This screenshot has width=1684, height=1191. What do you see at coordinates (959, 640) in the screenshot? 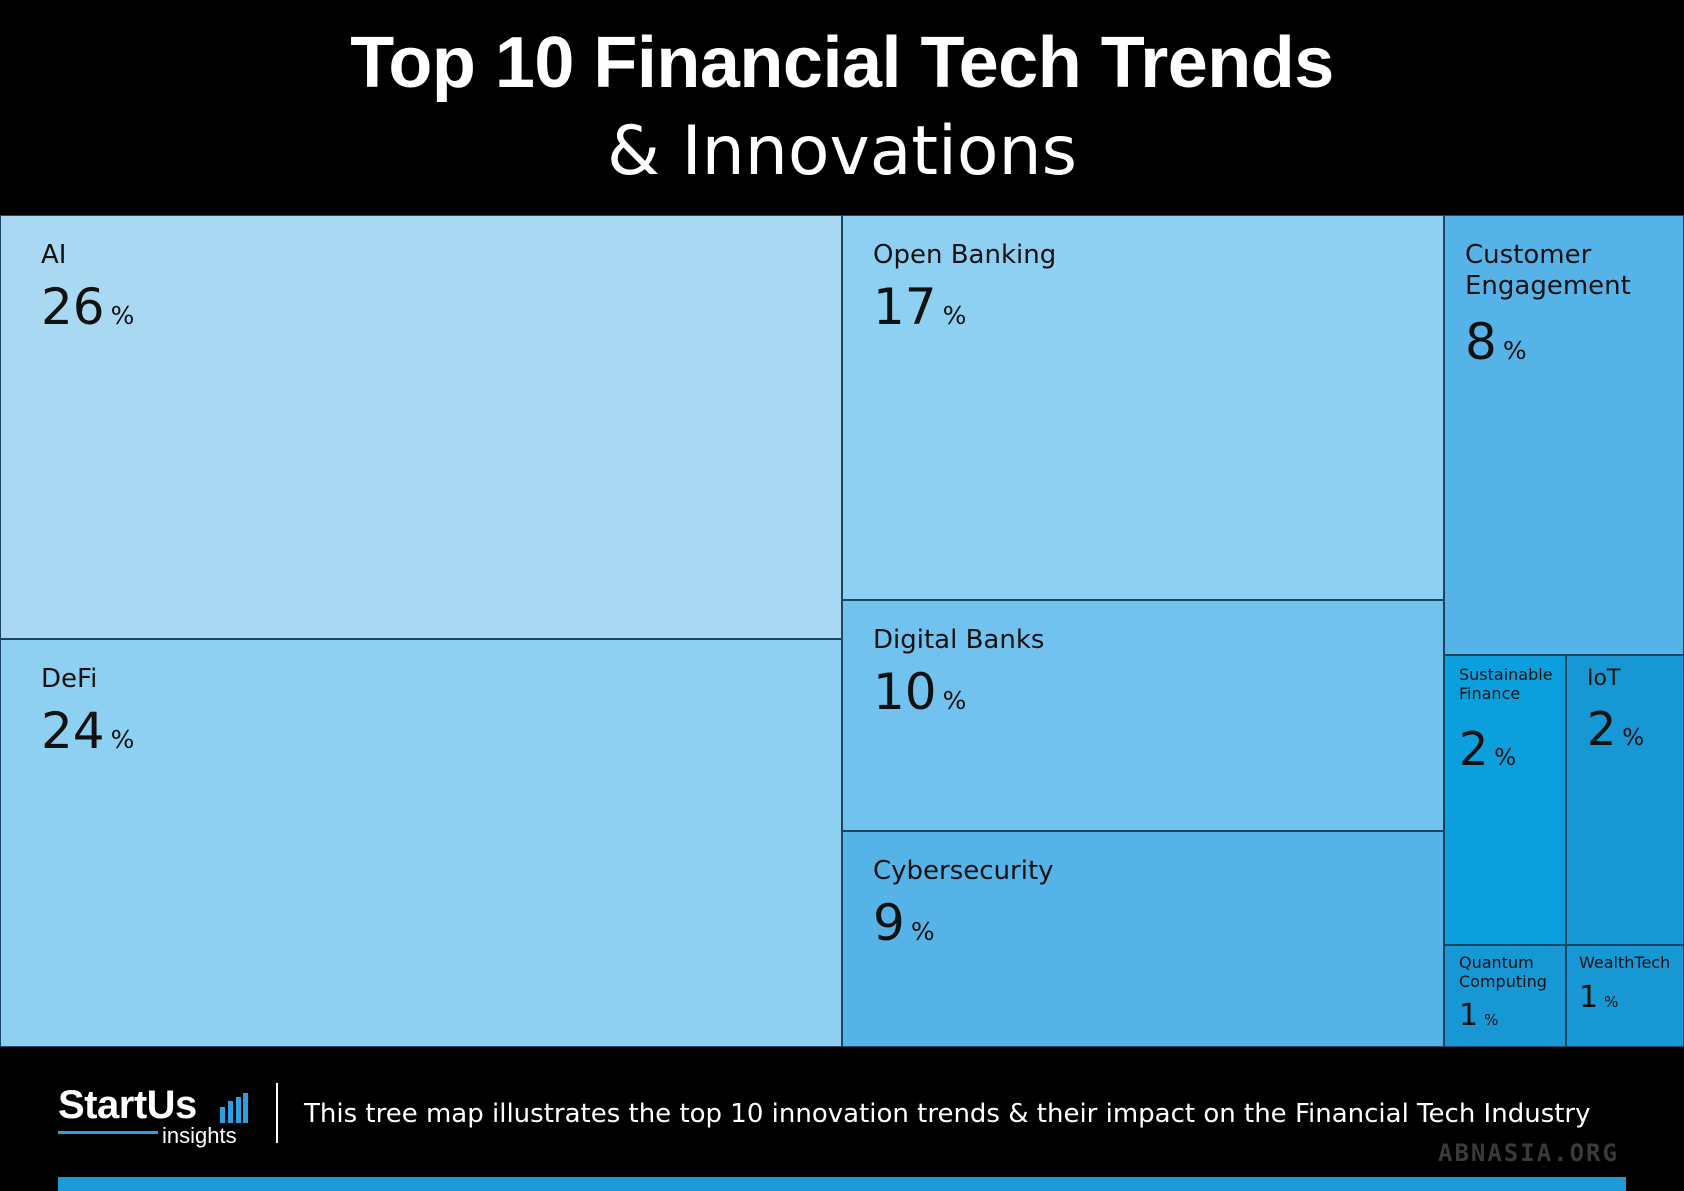
I see `tile-label: Digital Banks` at bounding box center [959, 640].